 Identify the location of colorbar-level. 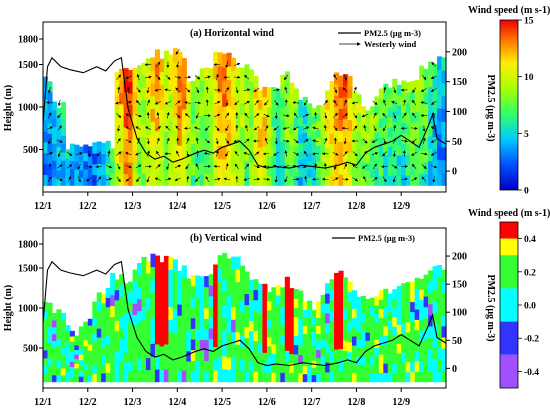
(509, 230).